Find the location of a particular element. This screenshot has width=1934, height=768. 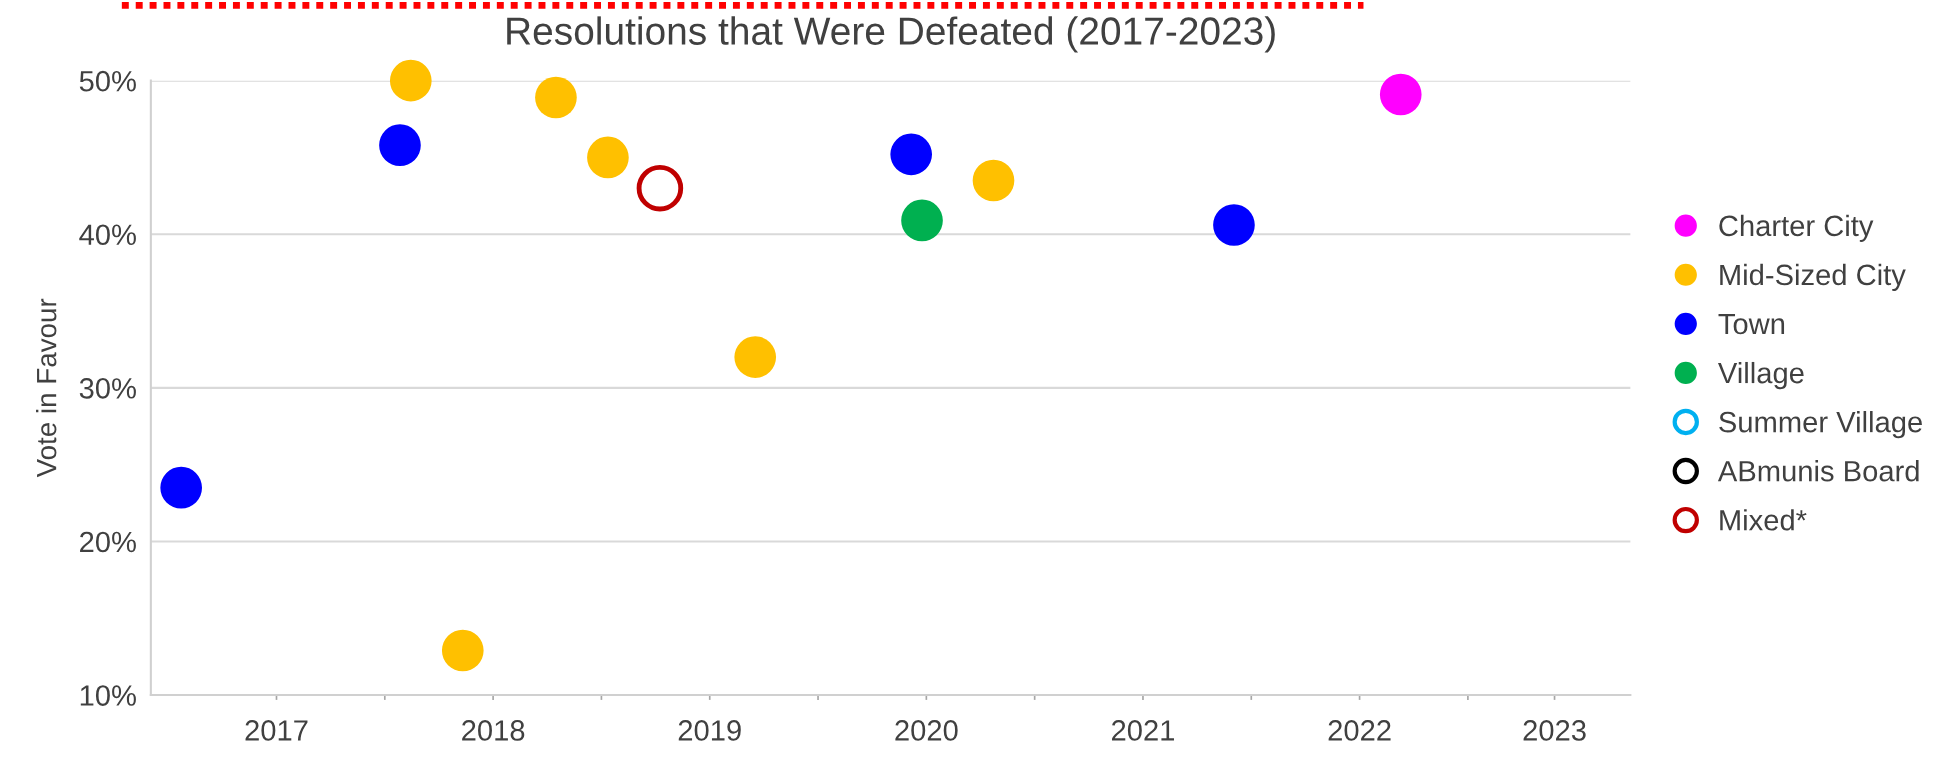

y-tick-label: 10% is located at coordinates (108, 695).